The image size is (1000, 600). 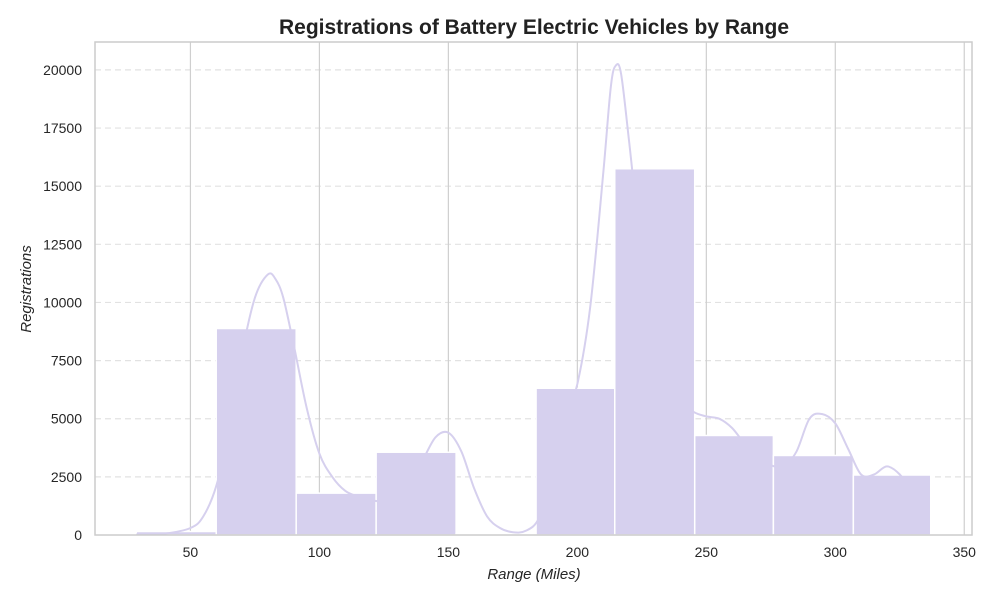 I want to click on y-tick-label: 20000, so click(x=62, y=70).